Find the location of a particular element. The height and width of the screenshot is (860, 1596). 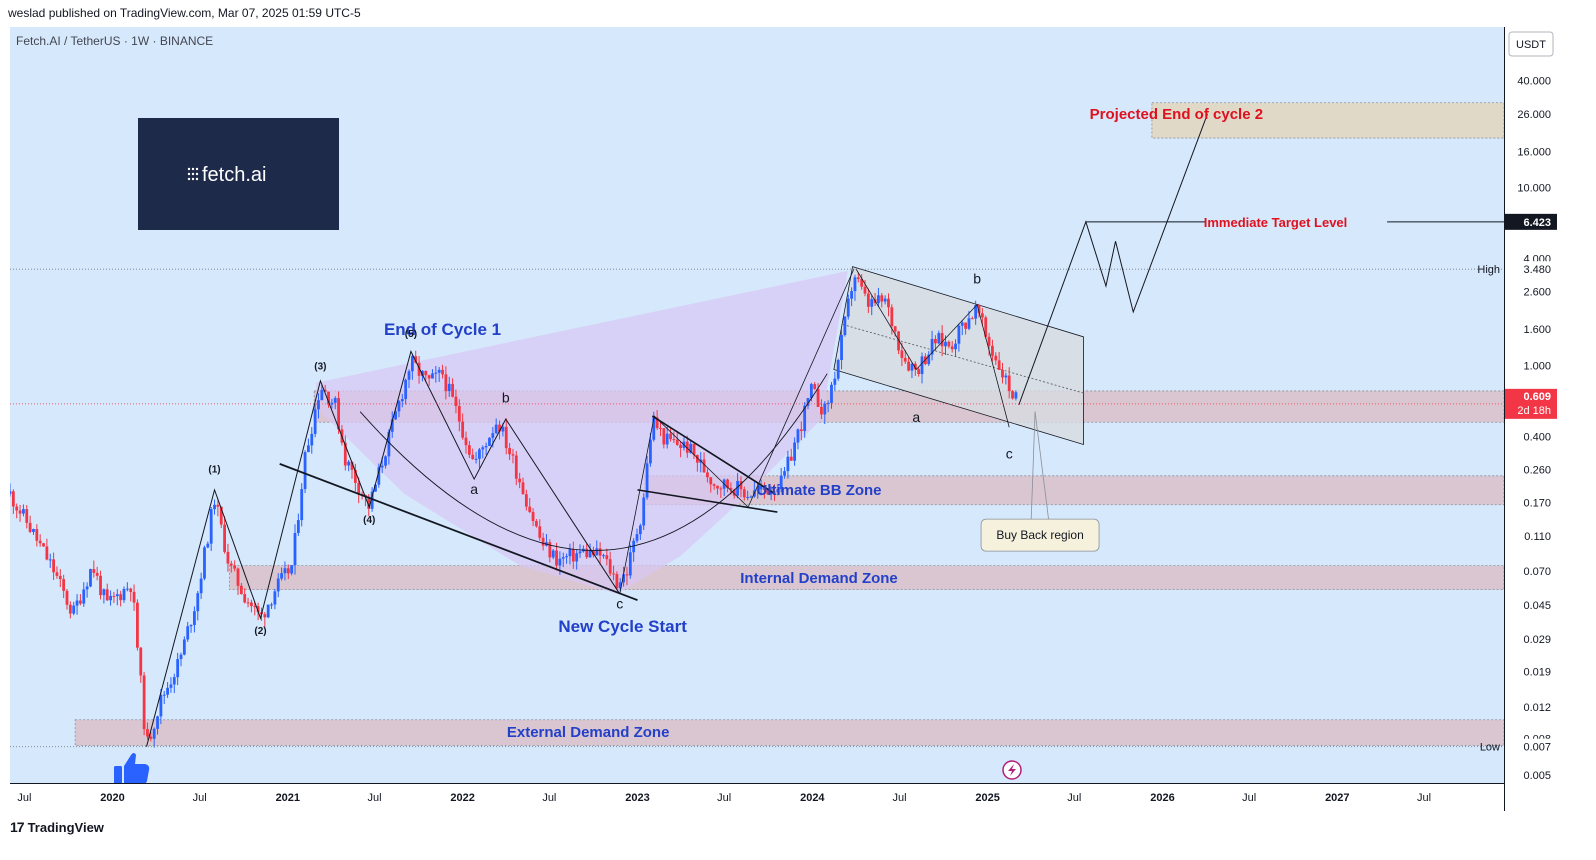

price-tag-target is located at coordinates (1531, 221).